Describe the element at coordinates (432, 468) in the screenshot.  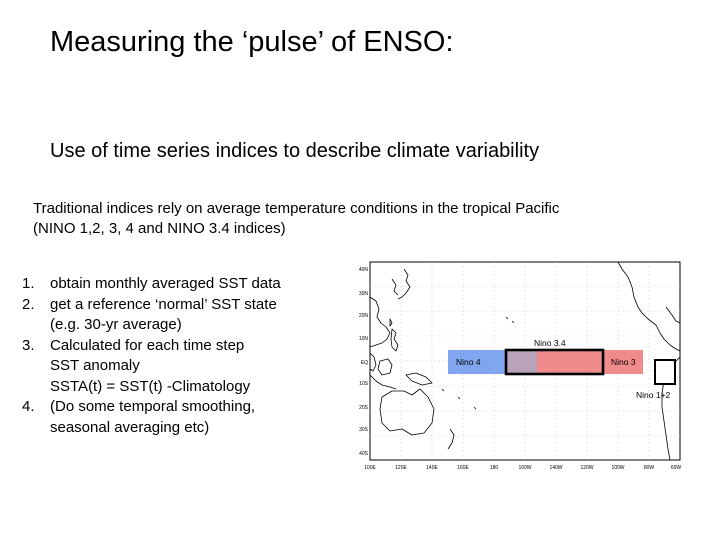
I see `lon-label: 140E` at that location.